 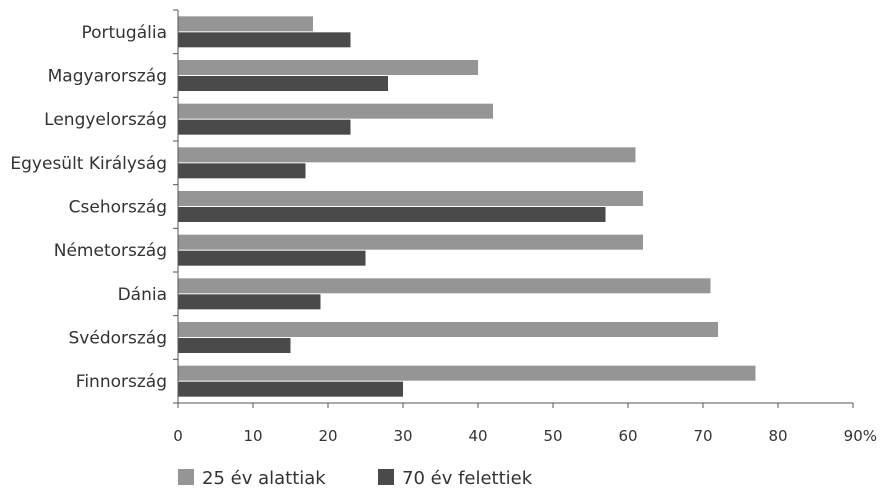 What do you see at coordinates (552, 436) in the screenshot?
I see `x-tick-label: 50` at bounding box center [552, 436].